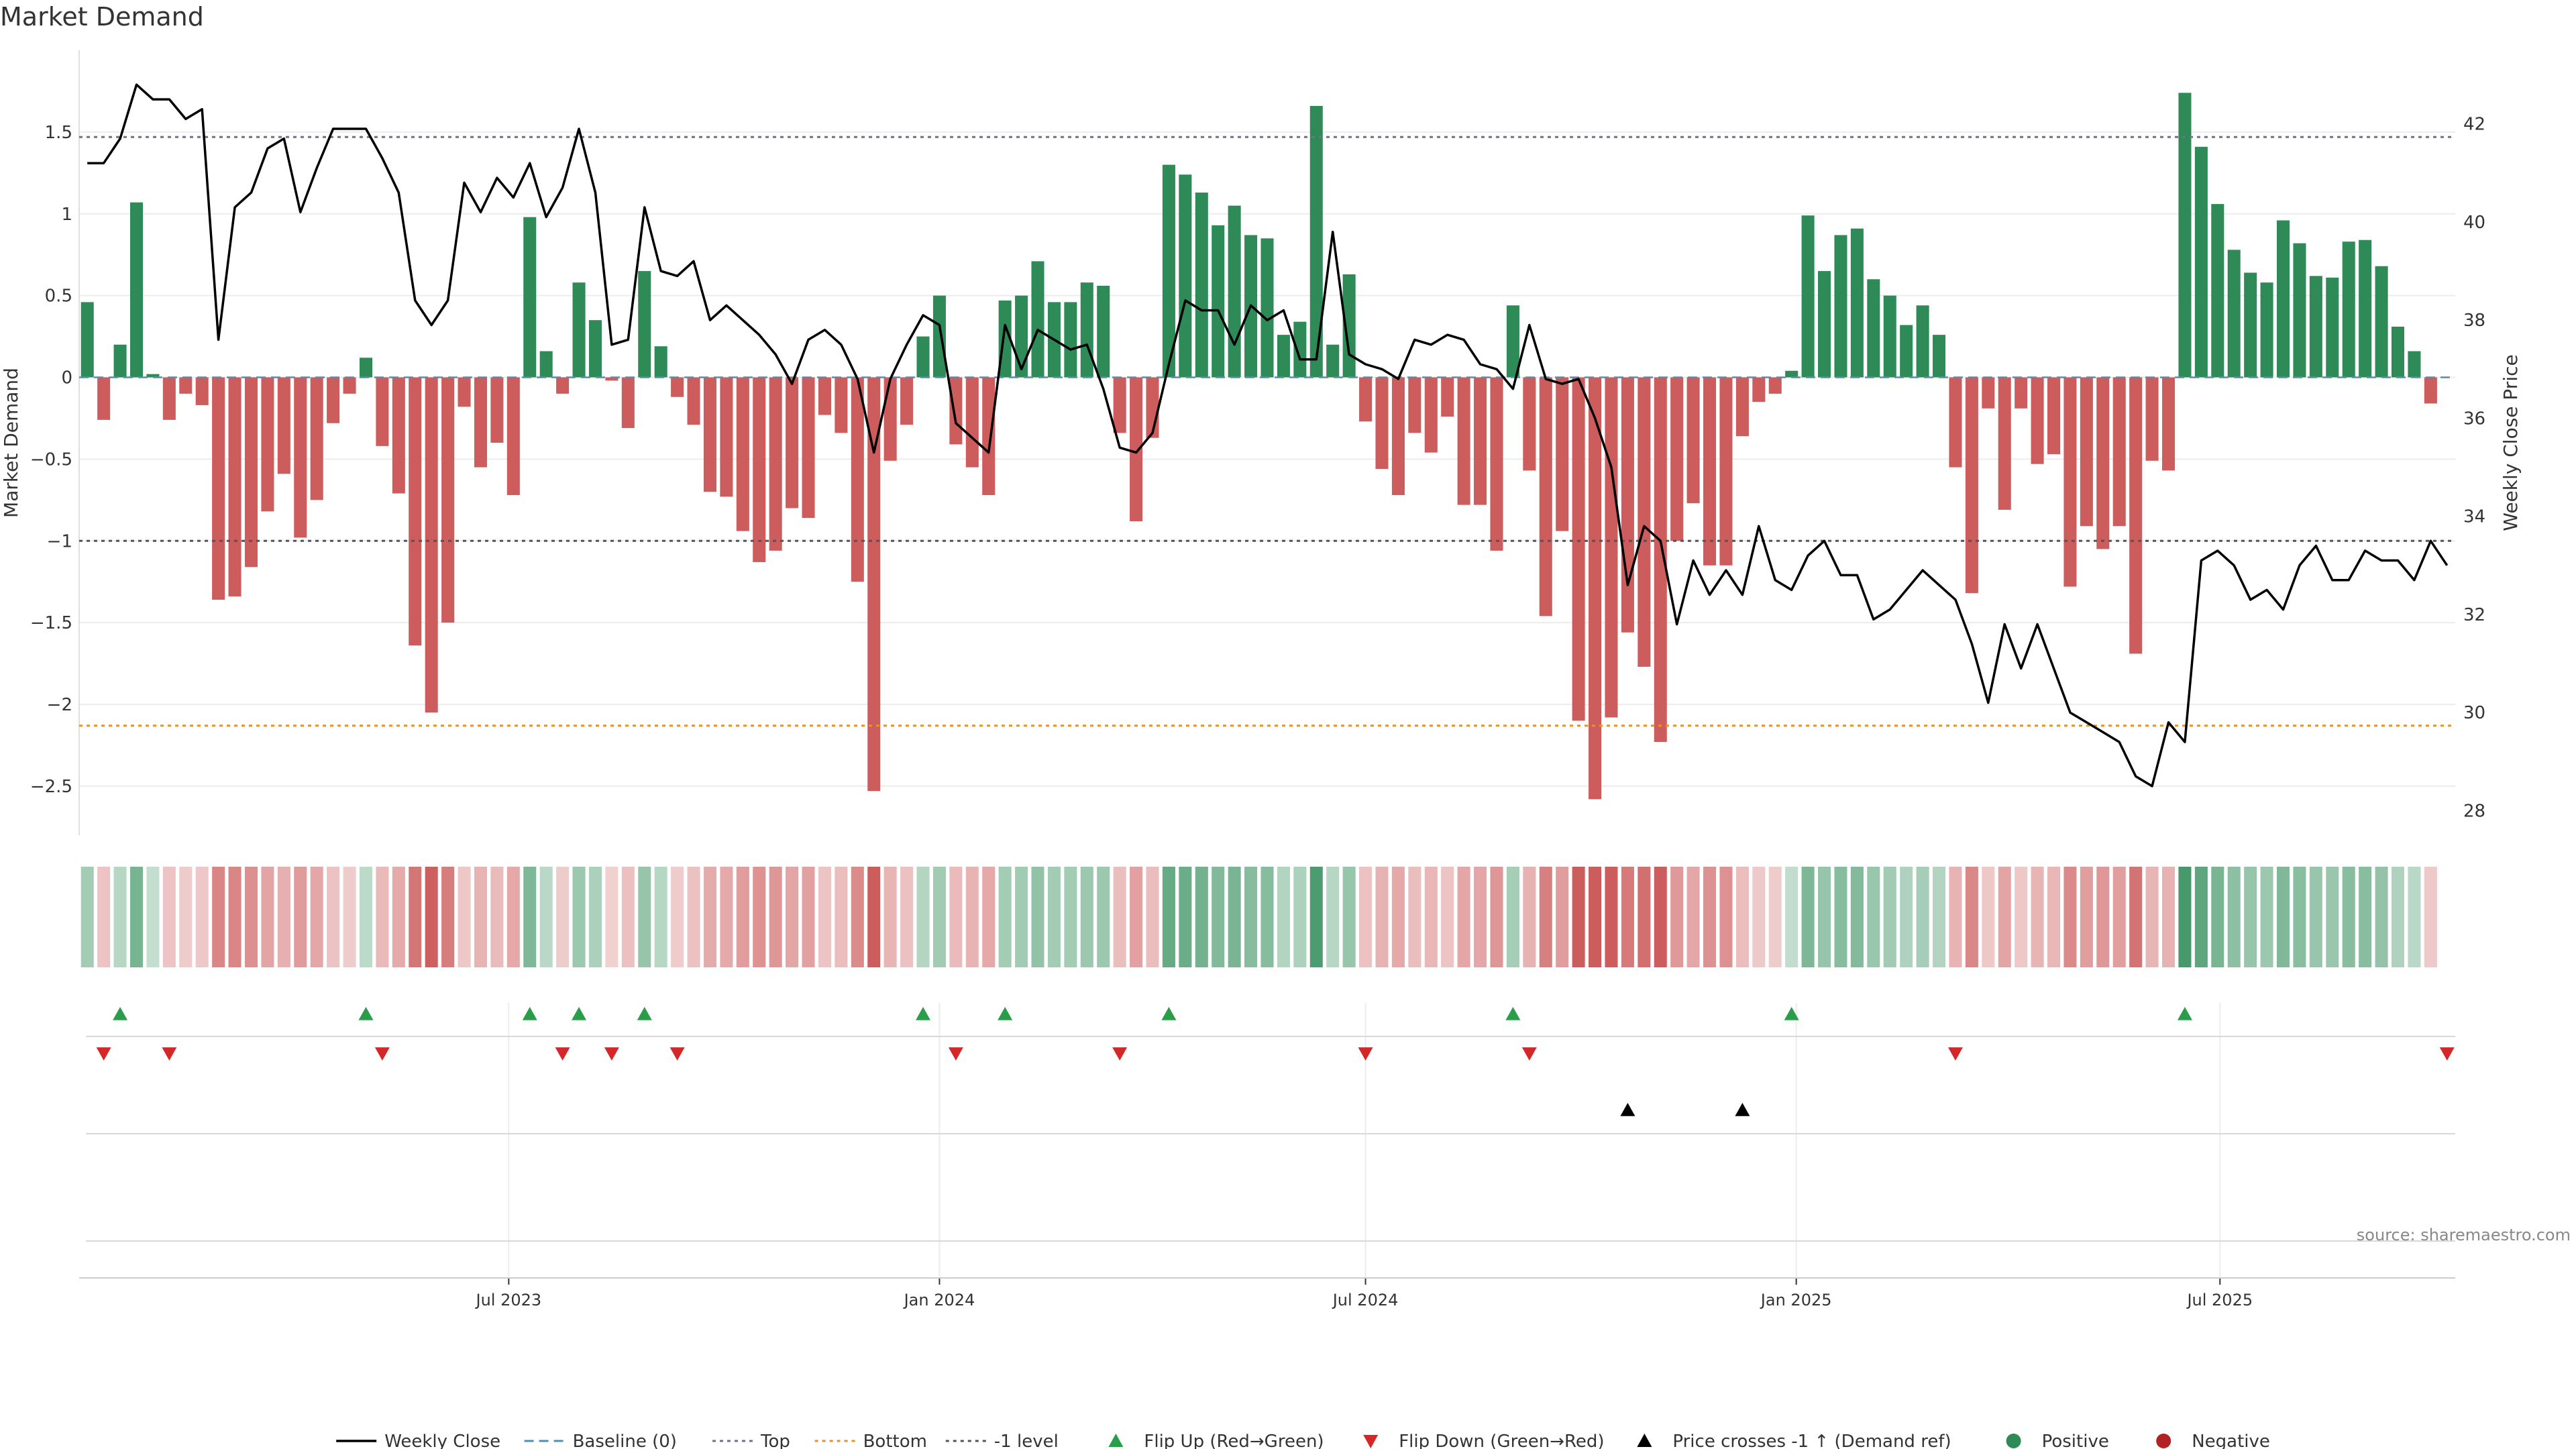 This screenshot has height=1449, width=2576. I want to click on legend-label: Weekly Close, so click(442, 1440).